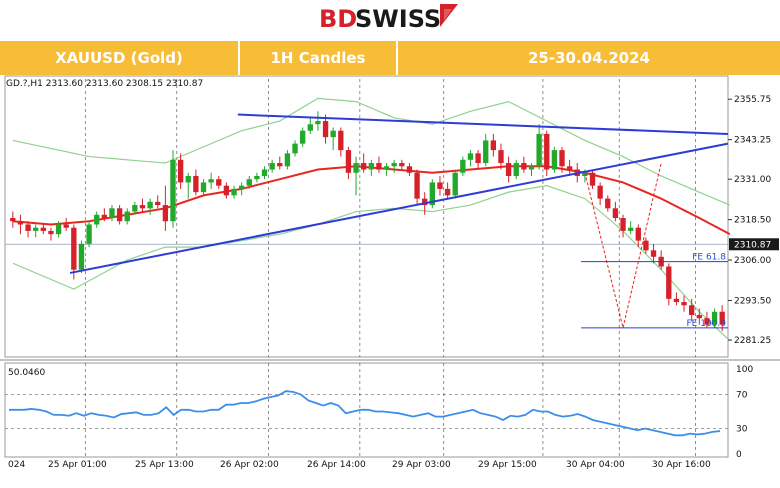  Describe the element at coordinates (752, 221) in the screenshot. I see `price-tick-label: 2318.50` at that location.